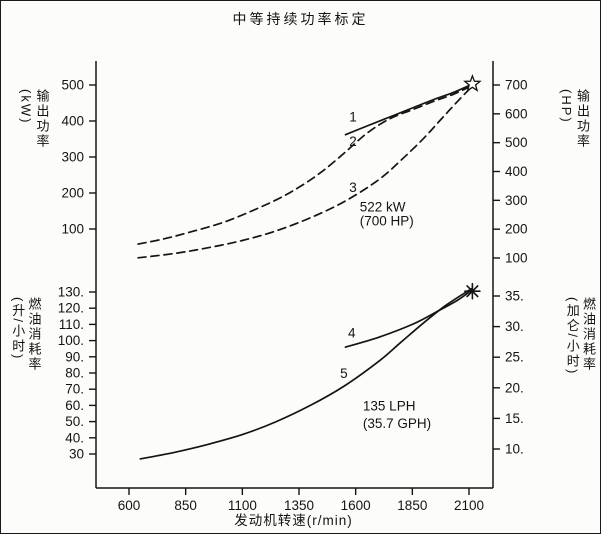 The image size is (601, 534). What do you see at coordinates (572, 336) in the screenshot?
I see `axis-unit-text: (加仑/小时)` at bounding box center [572, 336].